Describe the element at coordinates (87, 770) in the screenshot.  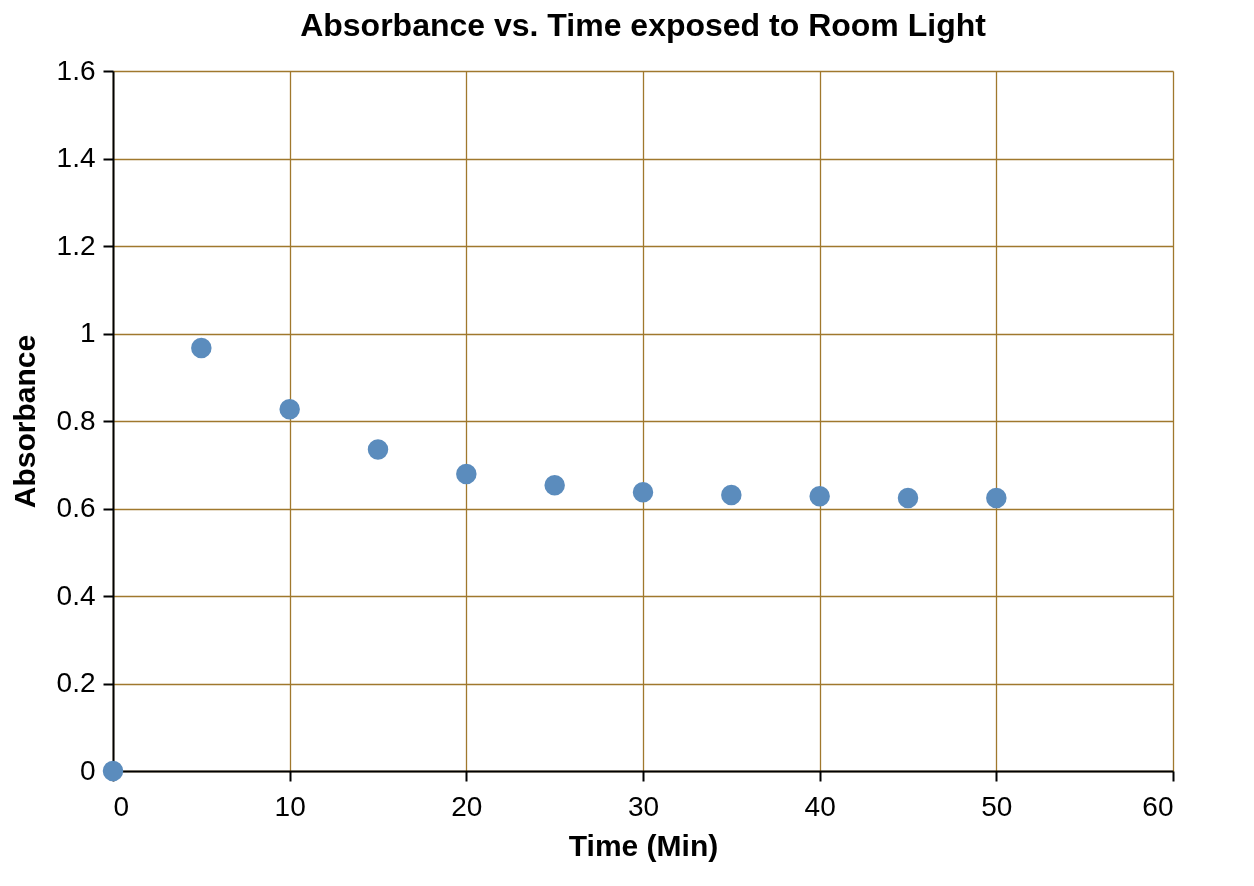
I see `y-tick-label: 0` at that location.